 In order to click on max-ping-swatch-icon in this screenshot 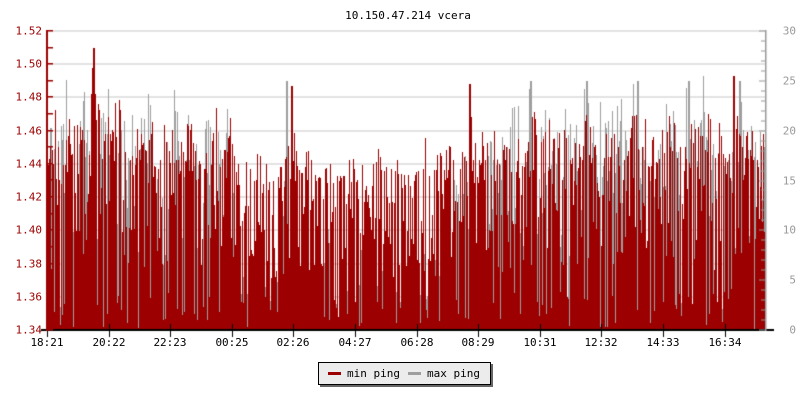, I will do `click(414, 373)`.